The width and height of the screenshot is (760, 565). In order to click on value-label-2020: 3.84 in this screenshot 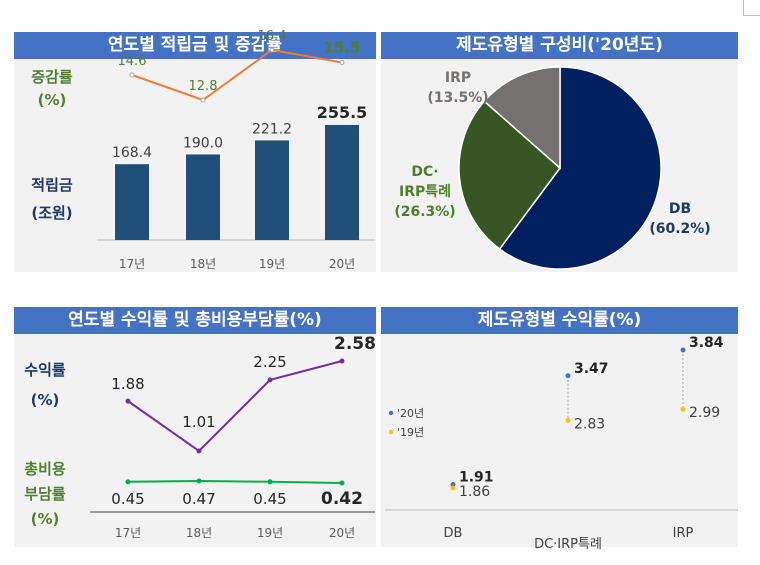, I will do `click(706, 343)`.